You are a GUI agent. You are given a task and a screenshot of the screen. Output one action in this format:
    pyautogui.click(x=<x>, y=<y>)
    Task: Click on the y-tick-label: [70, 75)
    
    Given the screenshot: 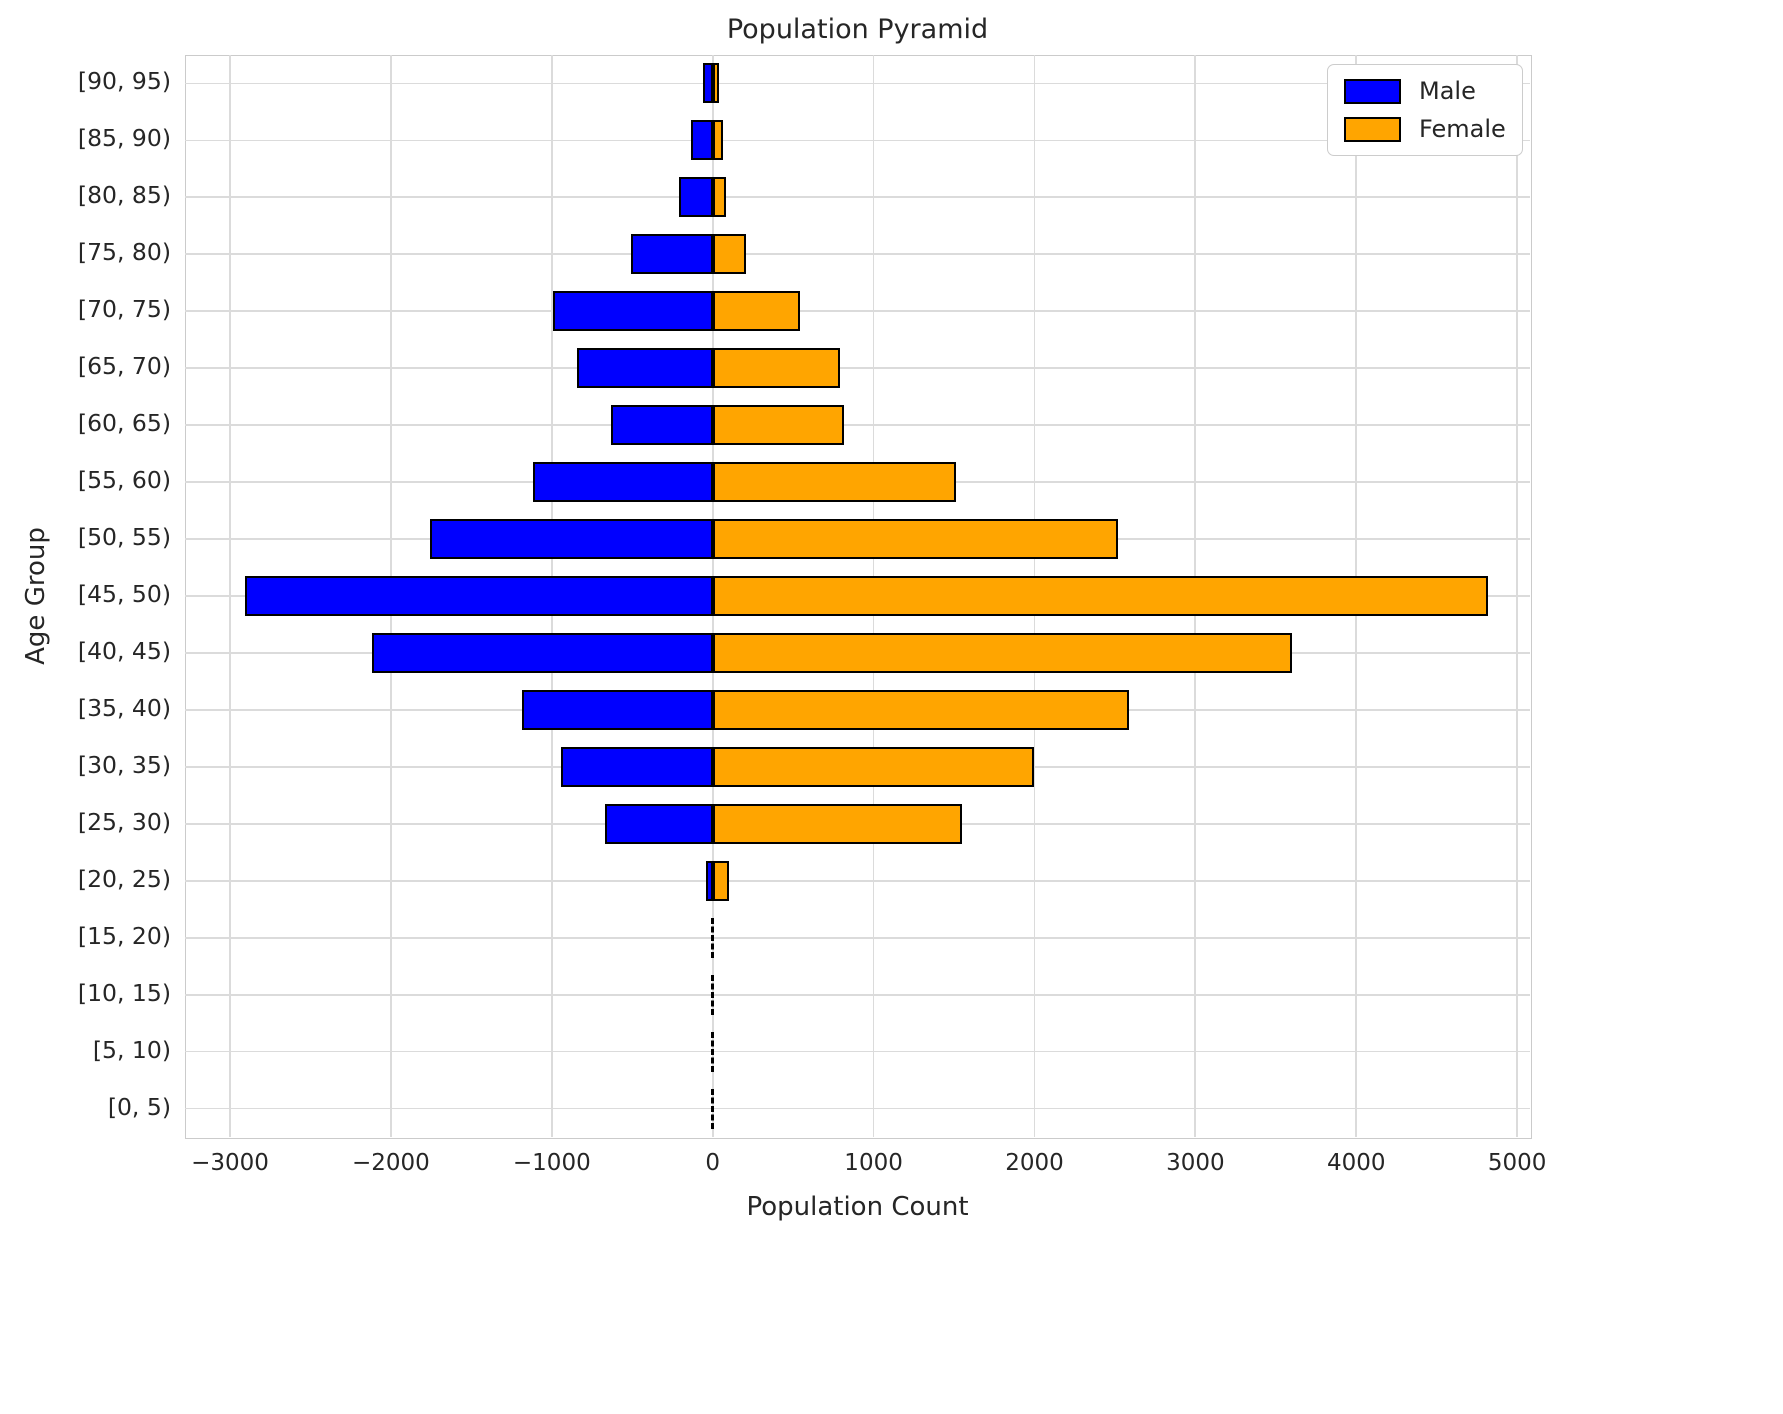 What is the action you would take?
    pyautogui.click(x=124, y=309)
    